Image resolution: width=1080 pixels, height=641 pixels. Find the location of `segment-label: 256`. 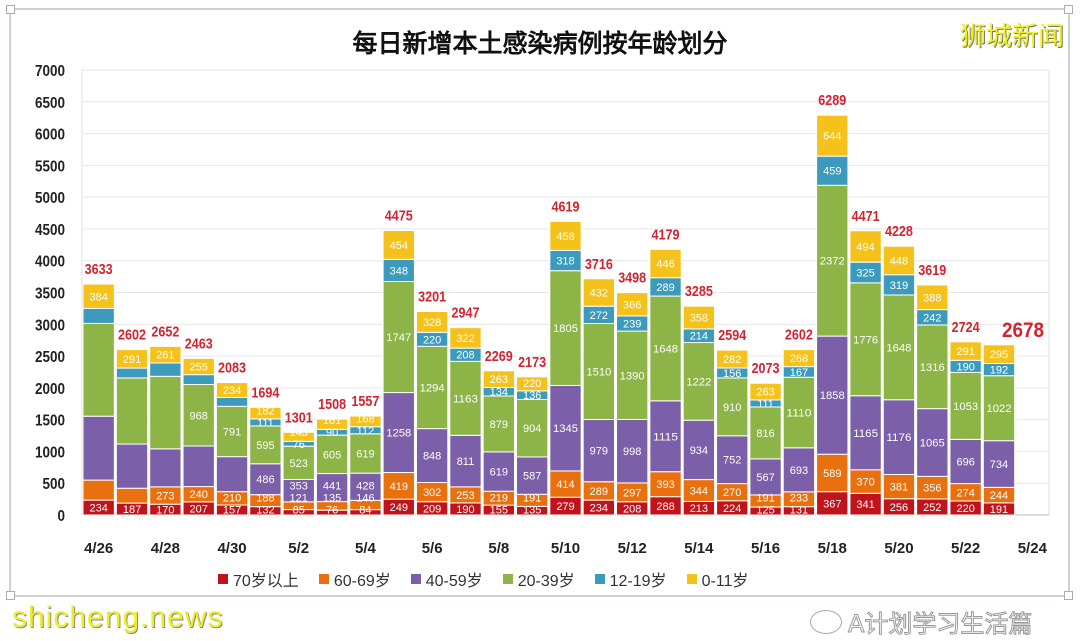

segment-label: 256 is located at coordinates (899, 508).